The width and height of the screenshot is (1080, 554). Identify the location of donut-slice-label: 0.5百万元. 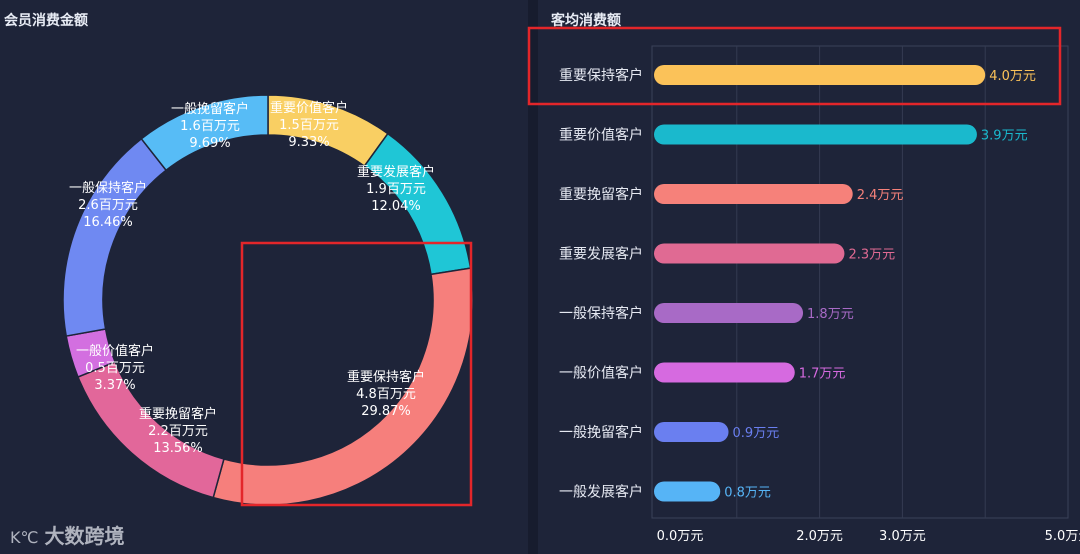
(115, 368).